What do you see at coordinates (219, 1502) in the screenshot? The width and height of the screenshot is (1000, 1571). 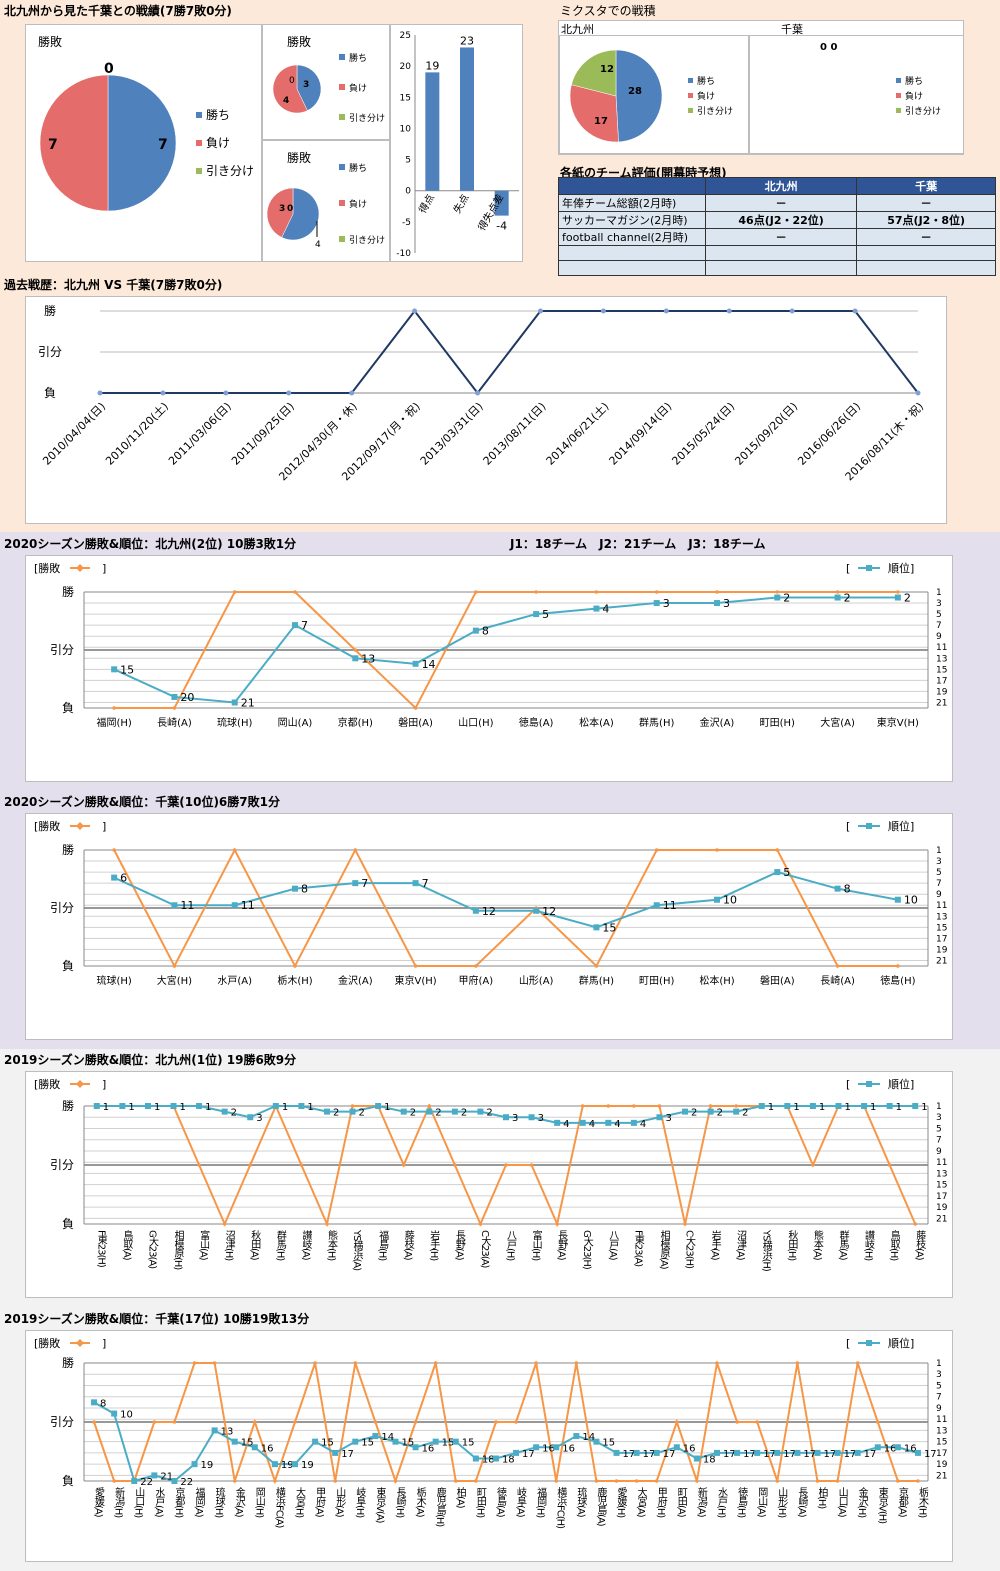 I see `x-label-6: 琉球(H)` at bounding box center [219, 1502].